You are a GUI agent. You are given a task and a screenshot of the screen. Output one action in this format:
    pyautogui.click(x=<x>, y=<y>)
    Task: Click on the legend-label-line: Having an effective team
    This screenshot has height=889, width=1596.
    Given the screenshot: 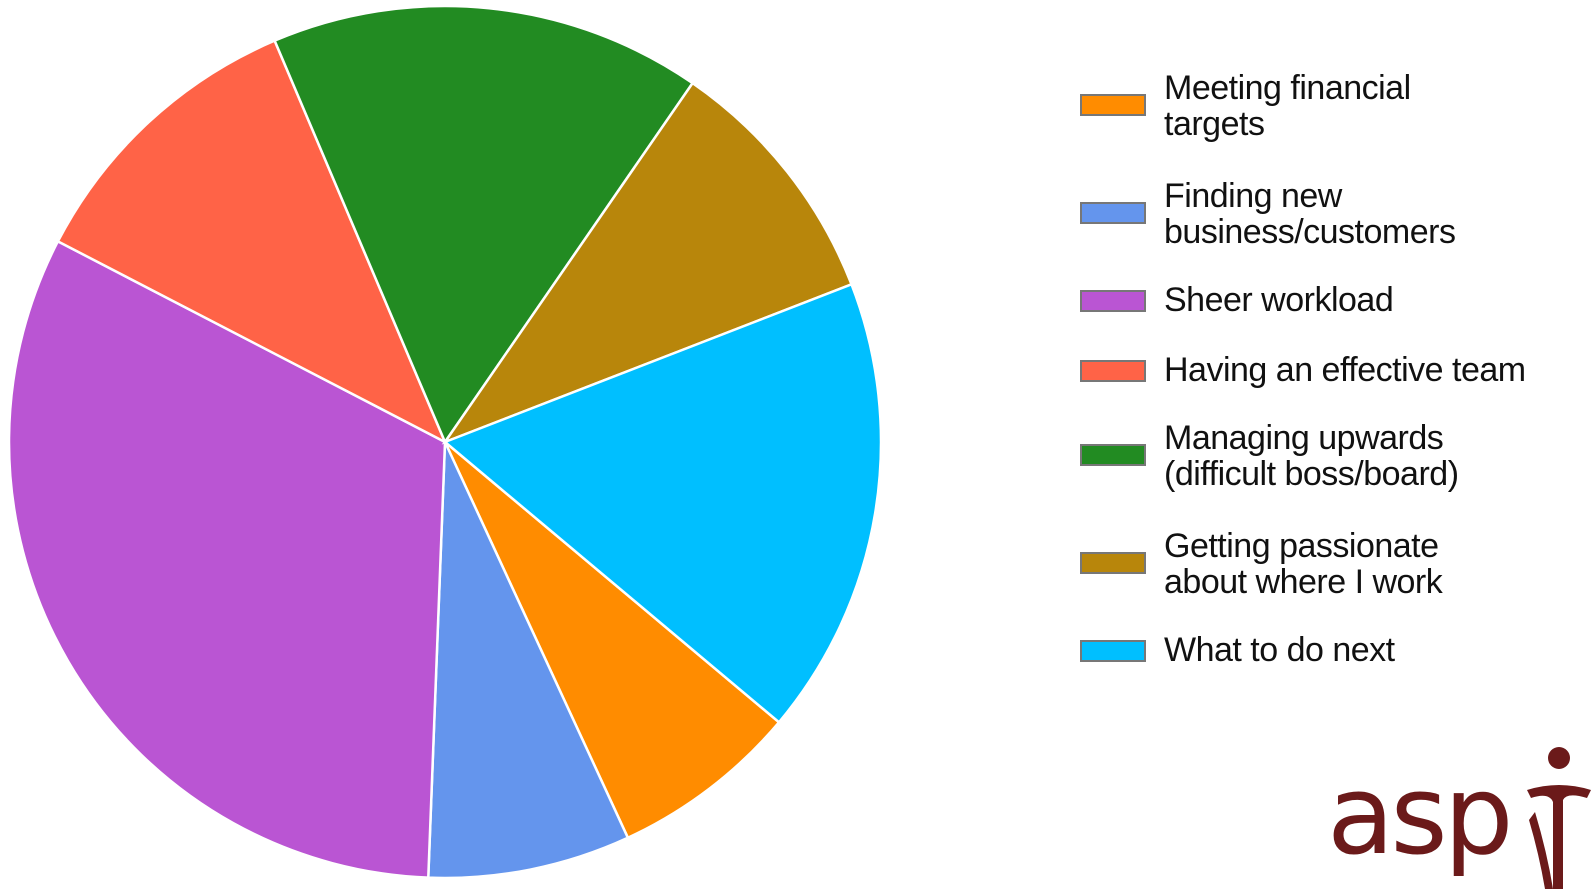 What is the action you would take?
    pyautogui.click(x=1345, y=370)
    